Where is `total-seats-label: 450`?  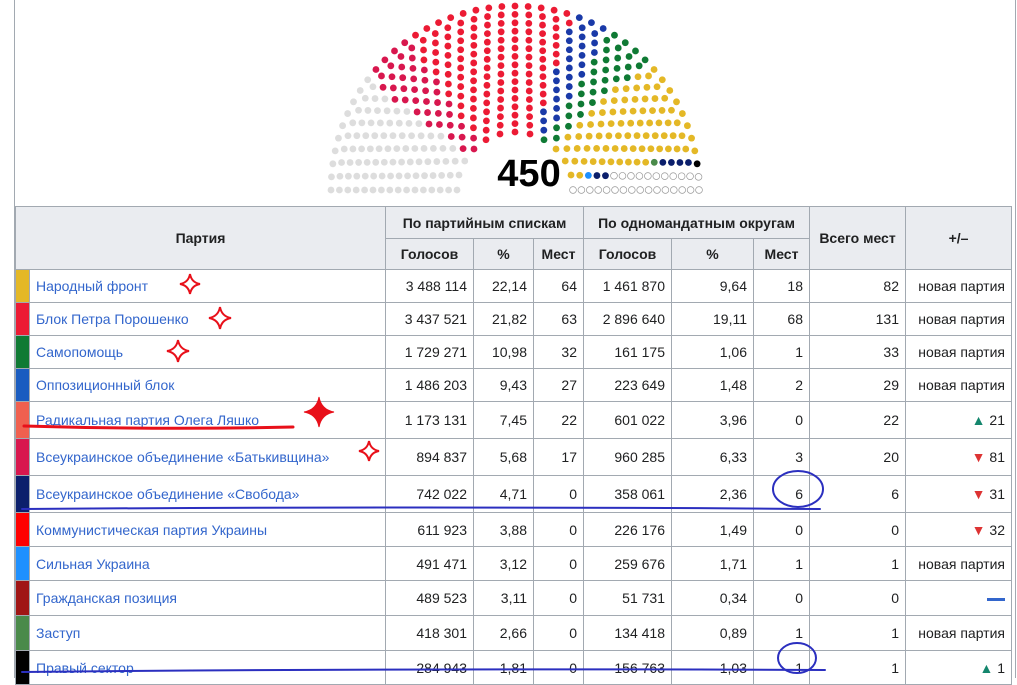
total-seats-label: 450 is located at coordinates (529, 174).